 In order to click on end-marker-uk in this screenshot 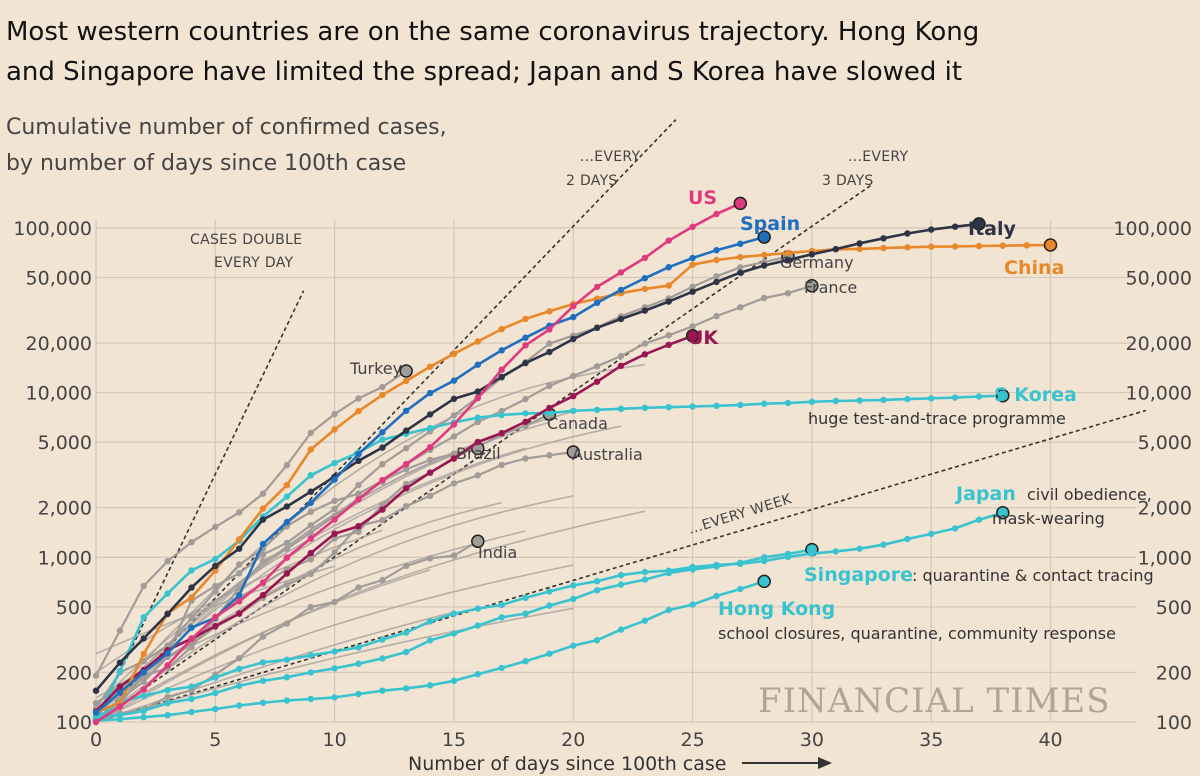, I will do `click(692, 336)`.